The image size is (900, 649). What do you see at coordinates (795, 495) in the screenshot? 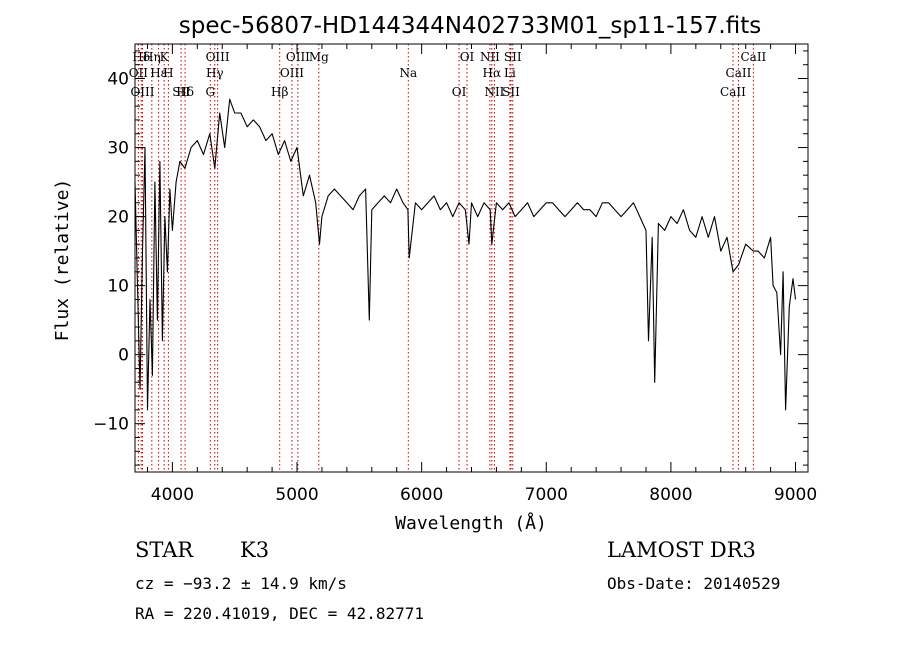
I see `x-tick-label: 9000` at bounding box center [795, 495].